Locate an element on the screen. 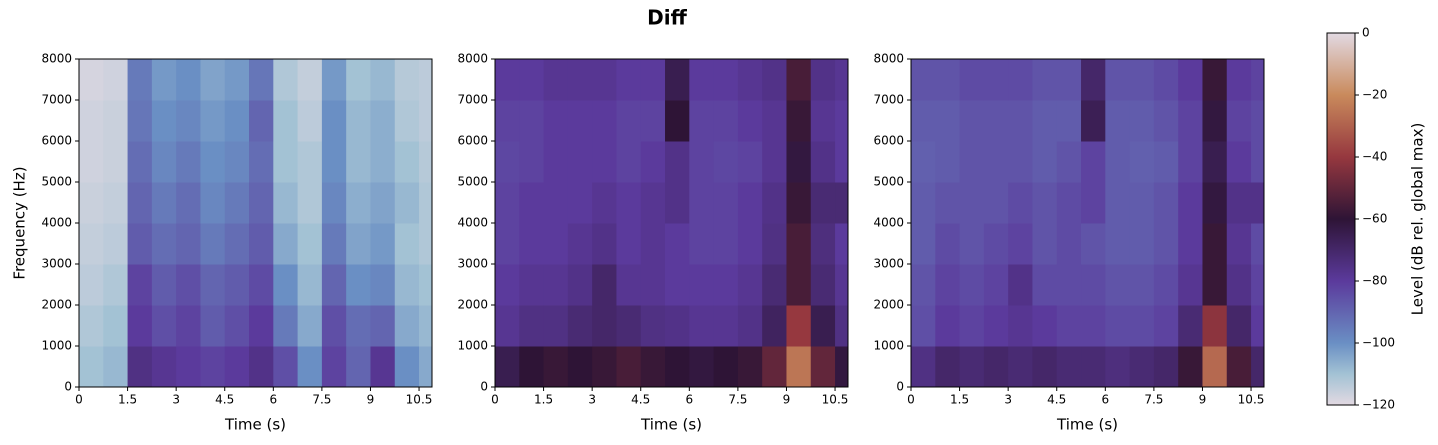 The height and width of the screenshot is (445, 1438). x-tick-label: 4.5 is located at coordinates (640, 400).